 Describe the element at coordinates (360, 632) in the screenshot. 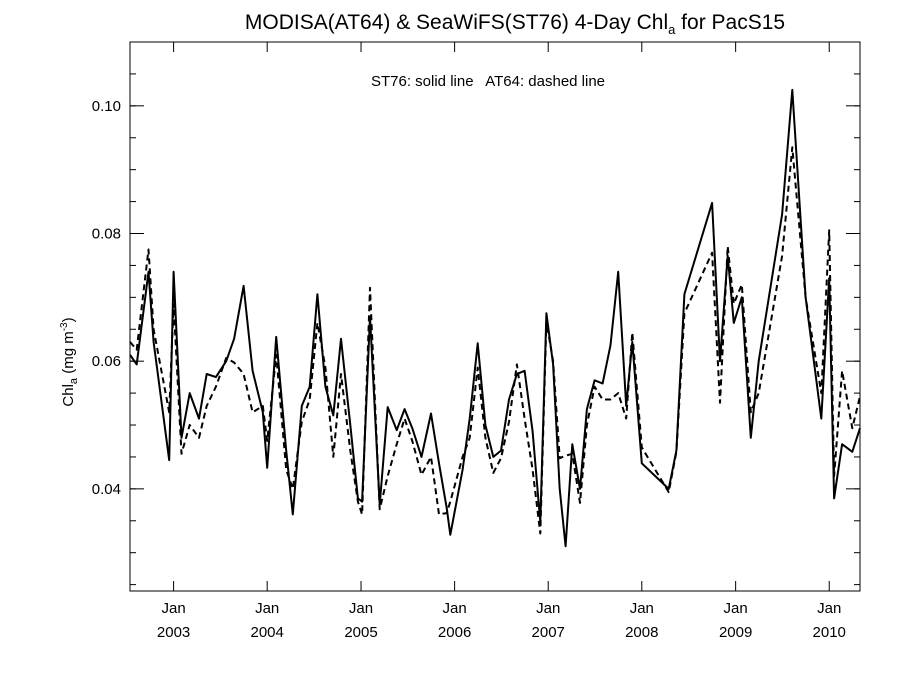

I see `x-tick-year-label: 2005` at that location.